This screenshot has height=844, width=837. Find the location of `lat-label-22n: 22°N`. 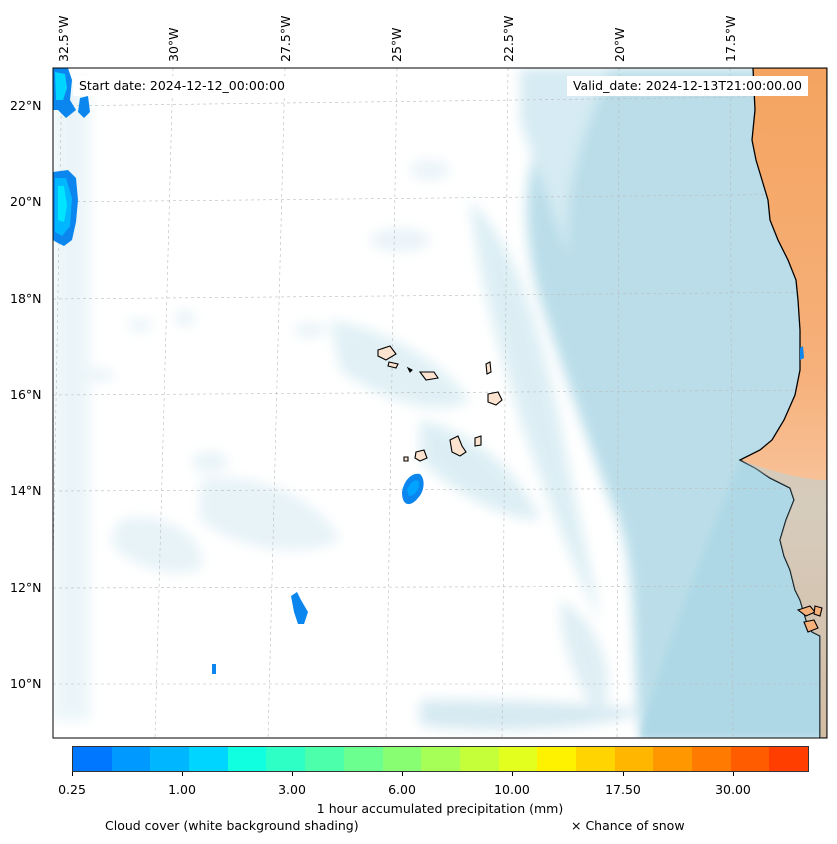

lat-label-22n: 22°N is located at coordinates (26, 105).